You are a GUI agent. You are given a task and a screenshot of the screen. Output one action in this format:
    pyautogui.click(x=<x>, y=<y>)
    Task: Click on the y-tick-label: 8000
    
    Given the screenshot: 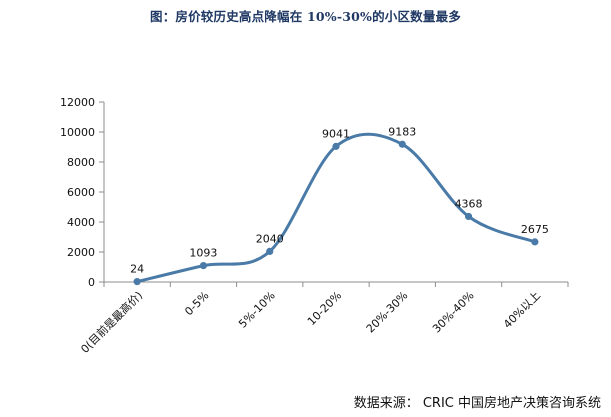 What is the action you would take?
    pyautogui.click(x=81, y=162)
    